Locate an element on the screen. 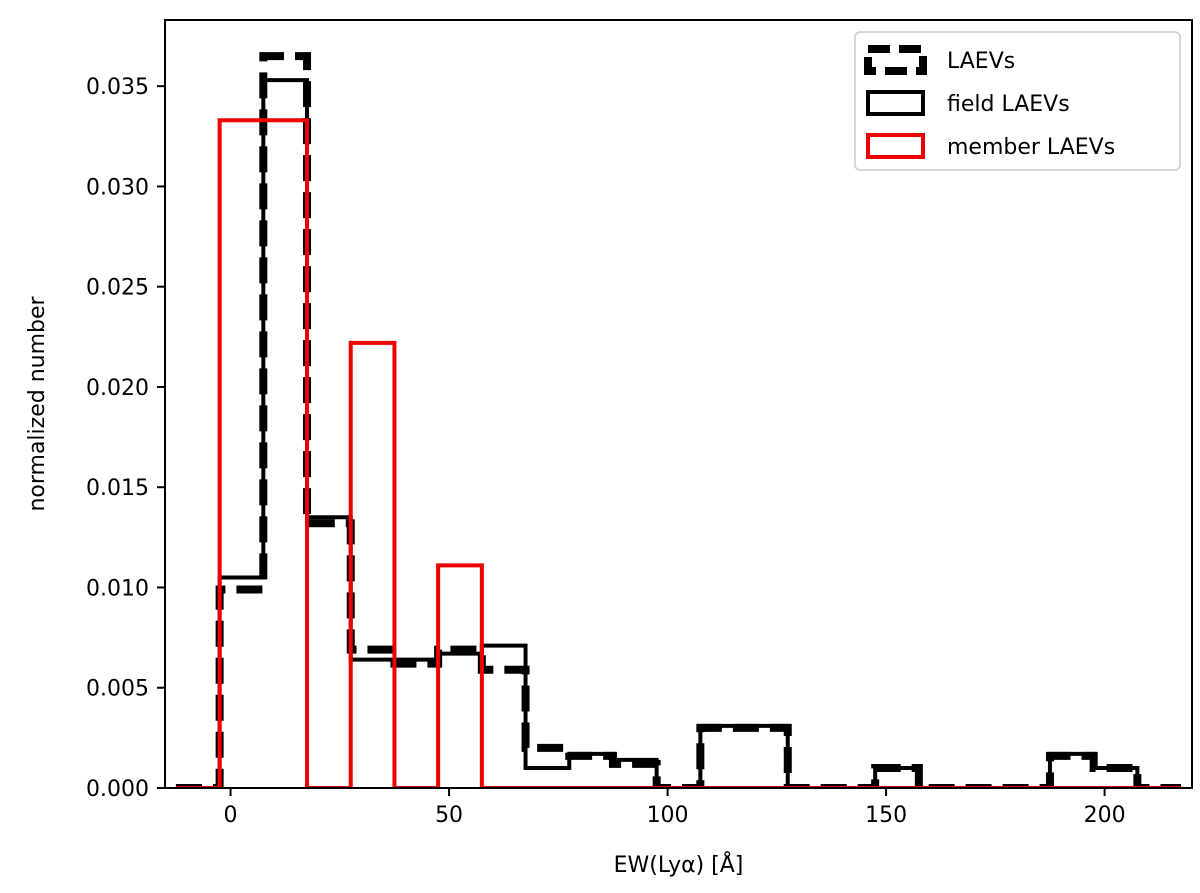 Image resolution: width=1200 pixels, height=893 pixels. x-tick-label: 50 is located at coordinates (449, 815).